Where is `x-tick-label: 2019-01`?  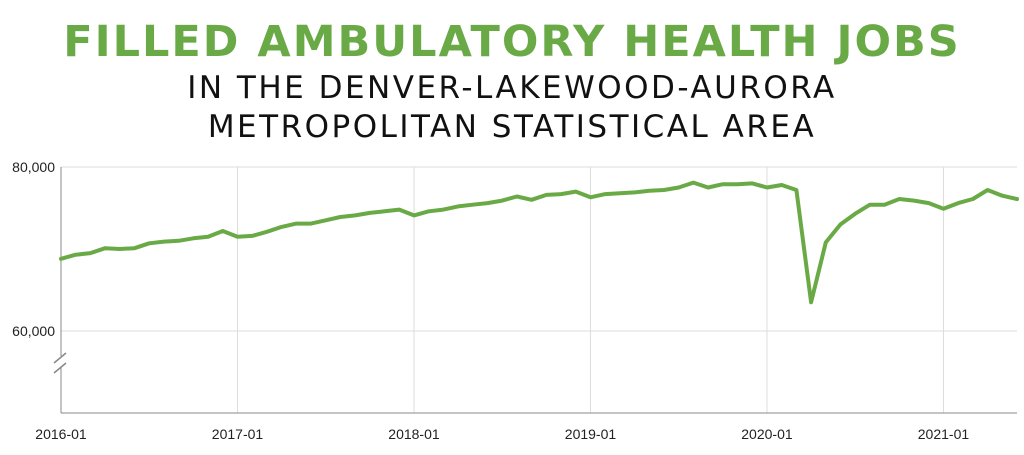 x-tick-label: 2019-01 is located at coordinates (591, 434).